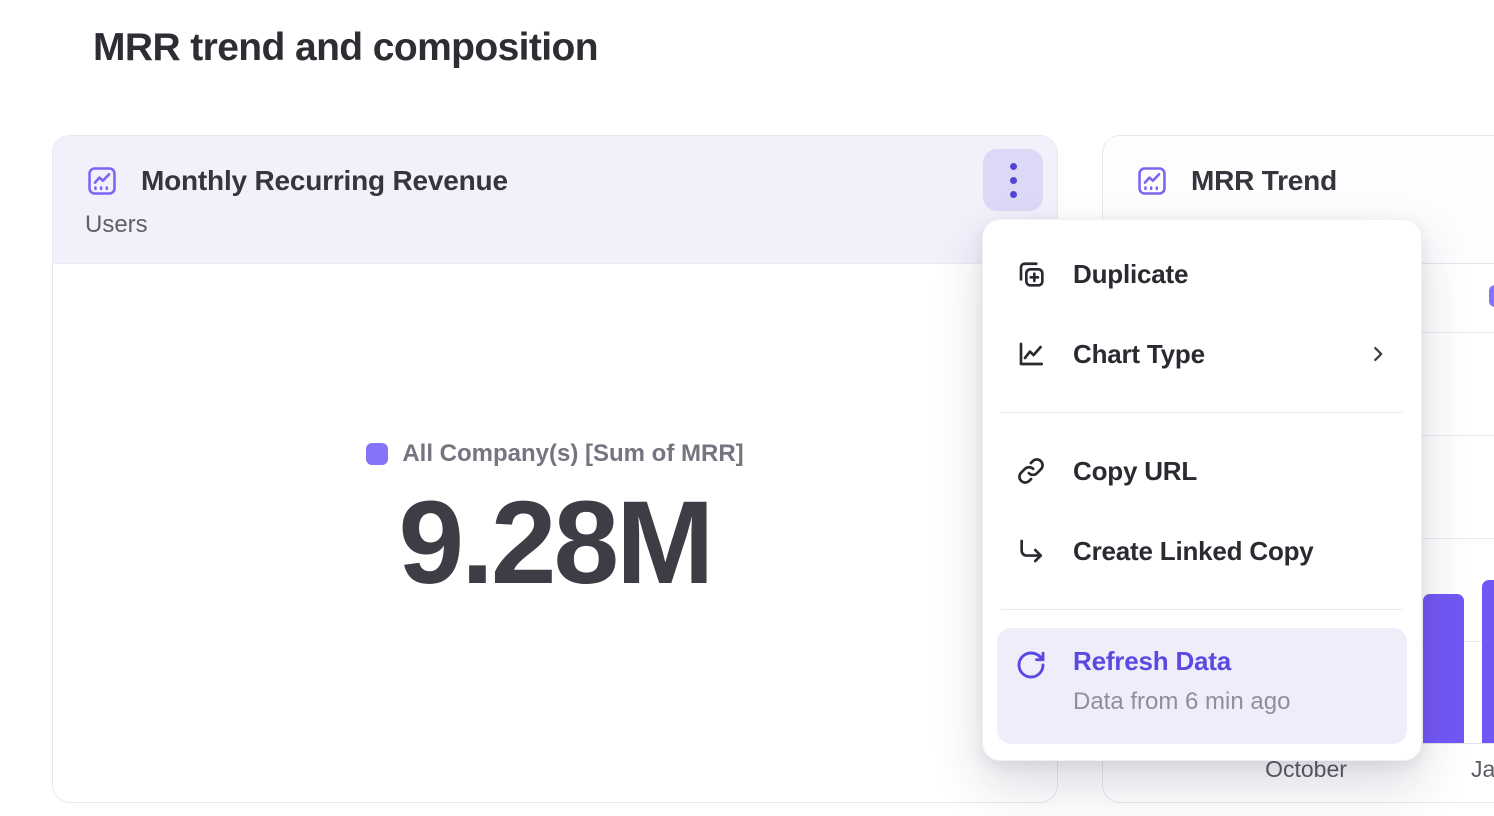  What do you see at coordinates (555, 200) in the screenshot?
I see `mrr-kpi-card-header: Monthly Recurring Revenue Users` at bounding box center [555, 200].